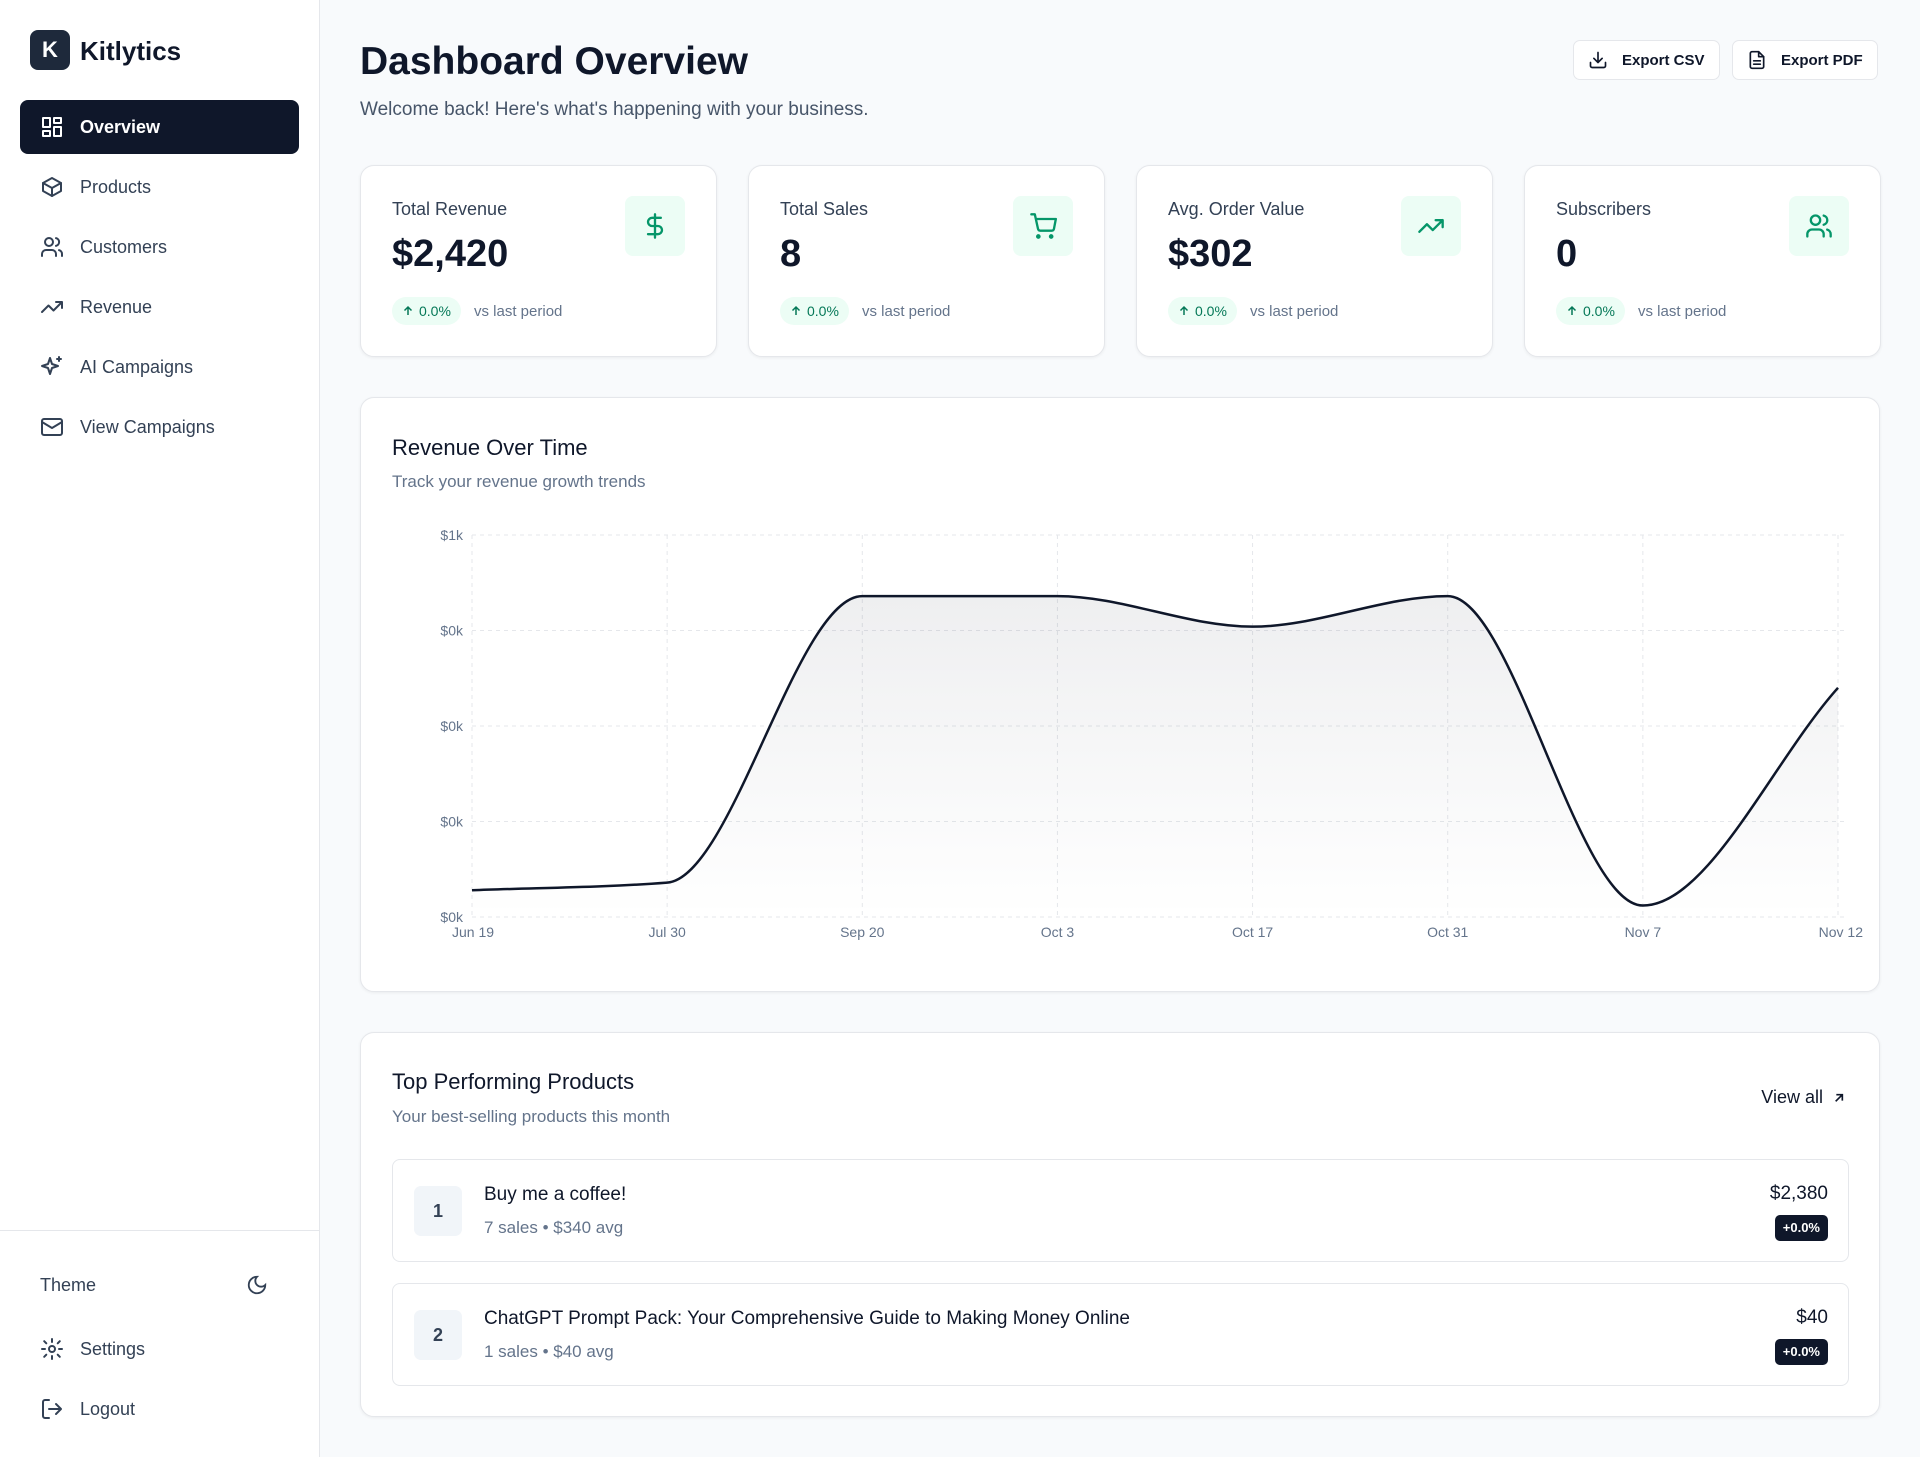 The height and width of the screenshot is (1457, 1920). Describe the element at coordinates (257, 1285) in the screenshot. I see `theme-toggle` at that location.